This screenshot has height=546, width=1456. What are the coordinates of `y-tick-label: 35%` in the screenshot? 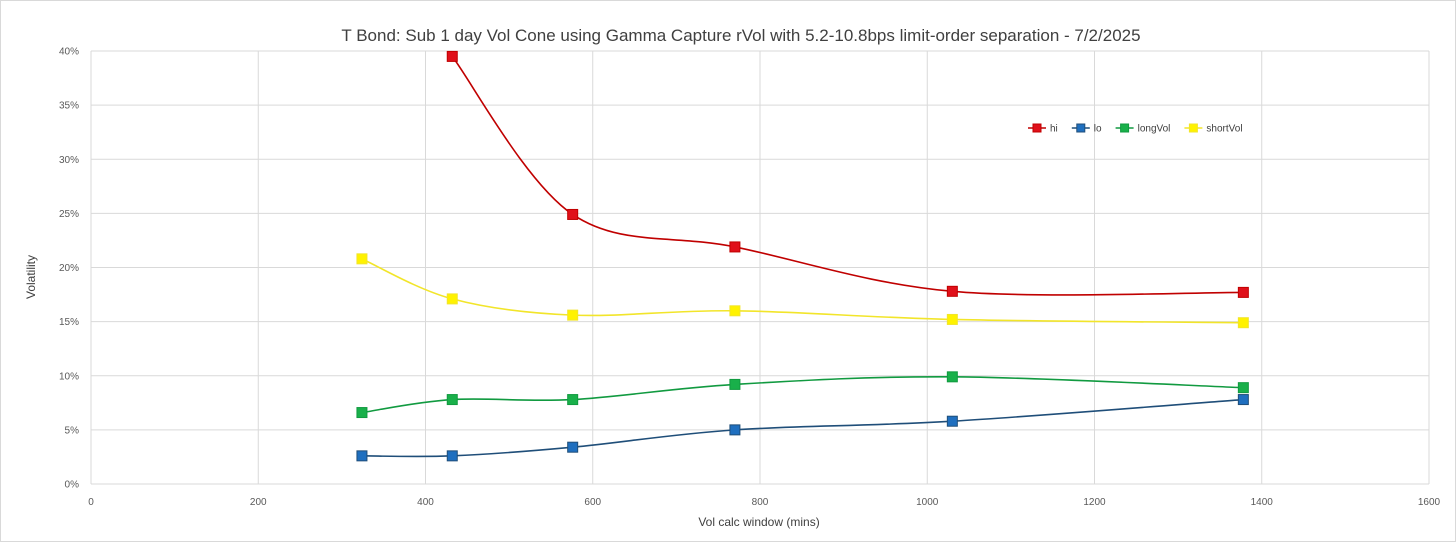 It's located at (69, 106).